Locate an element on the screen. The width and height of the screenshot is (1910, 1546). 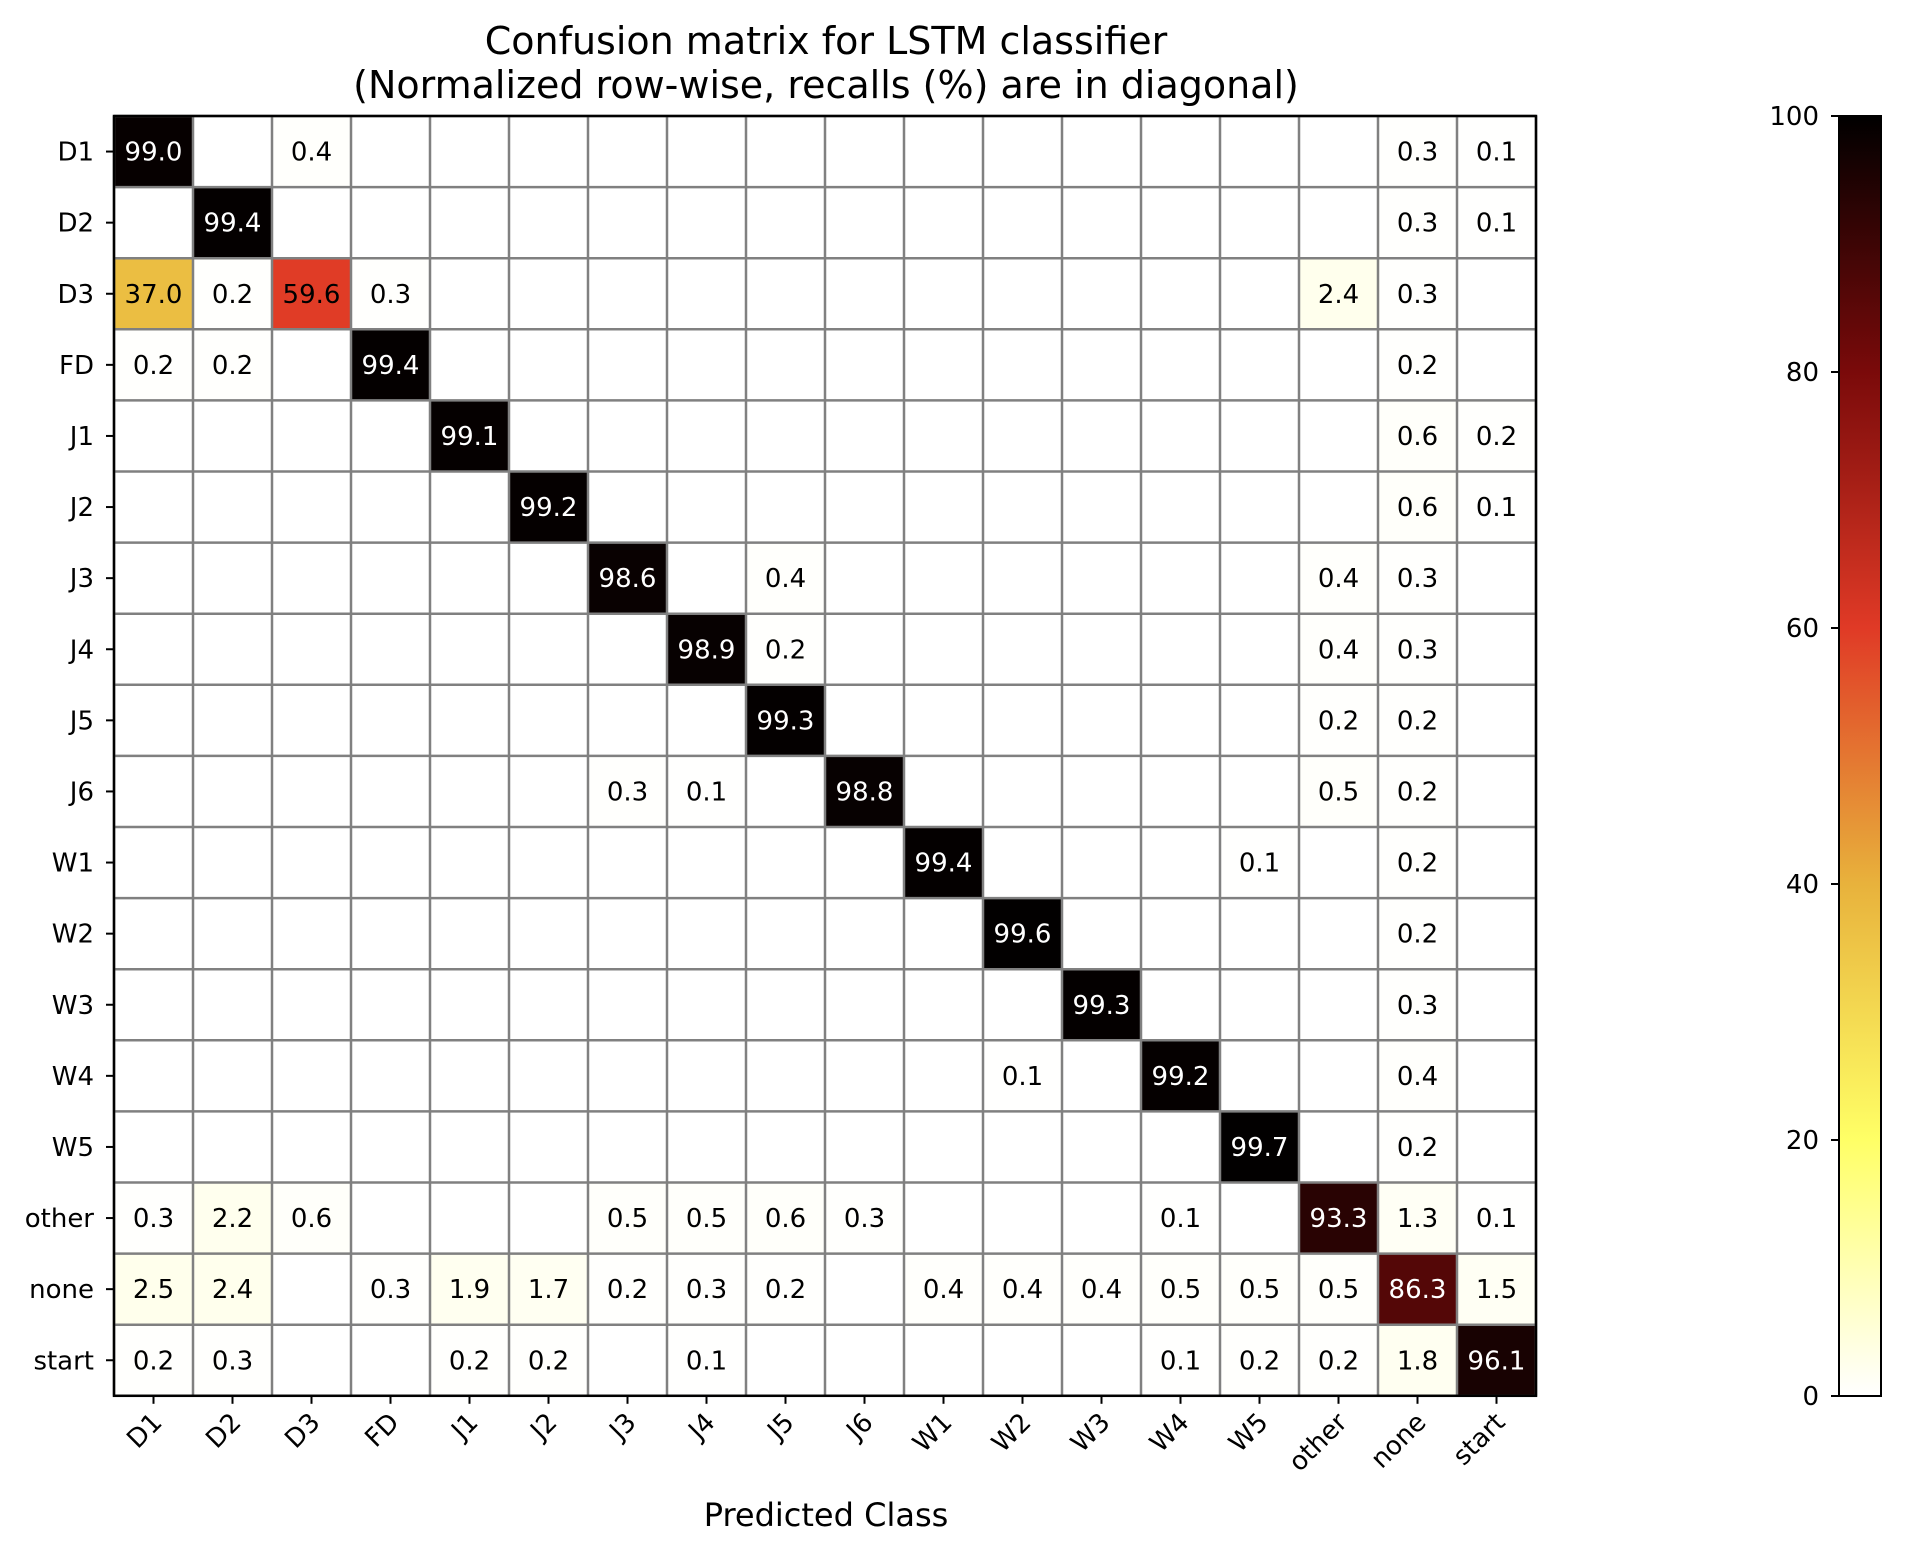
cell-value-label: 1.3 is located at coordinates (1417, 1219).